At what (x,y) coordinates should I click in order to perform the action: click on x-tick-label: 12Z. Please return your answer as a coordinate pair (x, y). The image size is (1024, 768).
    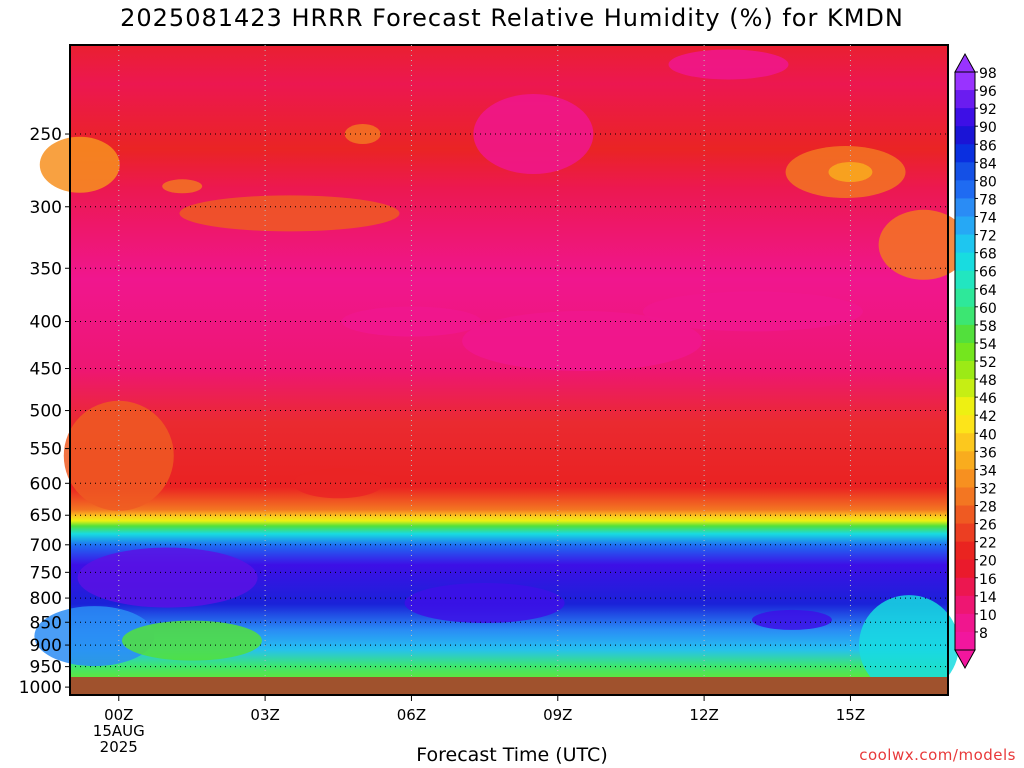
    Looking at the image, I should click on (703, 715).